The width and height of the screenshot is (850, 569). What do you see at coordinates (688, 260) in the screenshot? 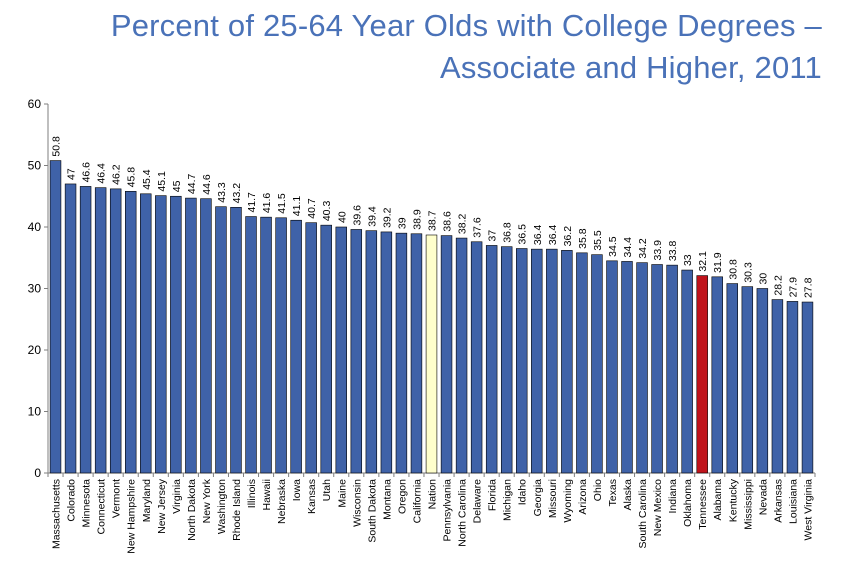
I see `data-label: 33` at bounding box center [688, 260].